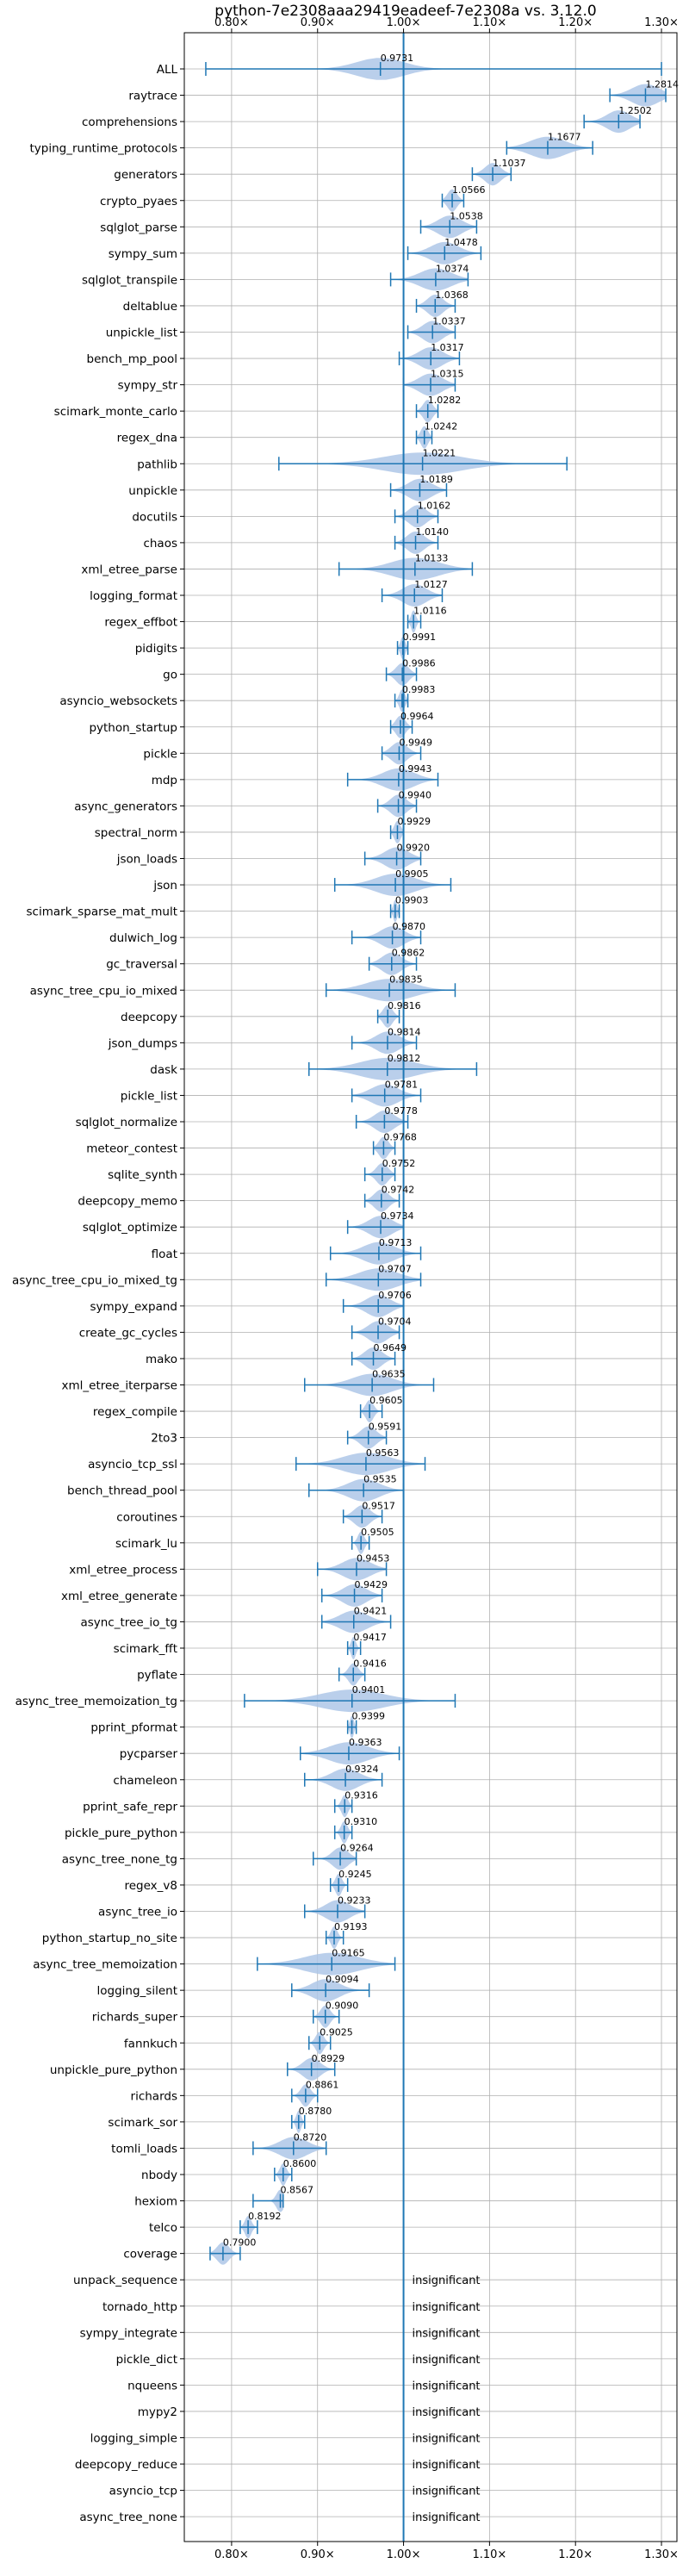 Image resolution: width=689 pixels, height=2576 pixels. What do you see at coordinates (240, 2243) in the screenshot?
I see `value-label: 0.7900` at bounding box center [240, 2243].